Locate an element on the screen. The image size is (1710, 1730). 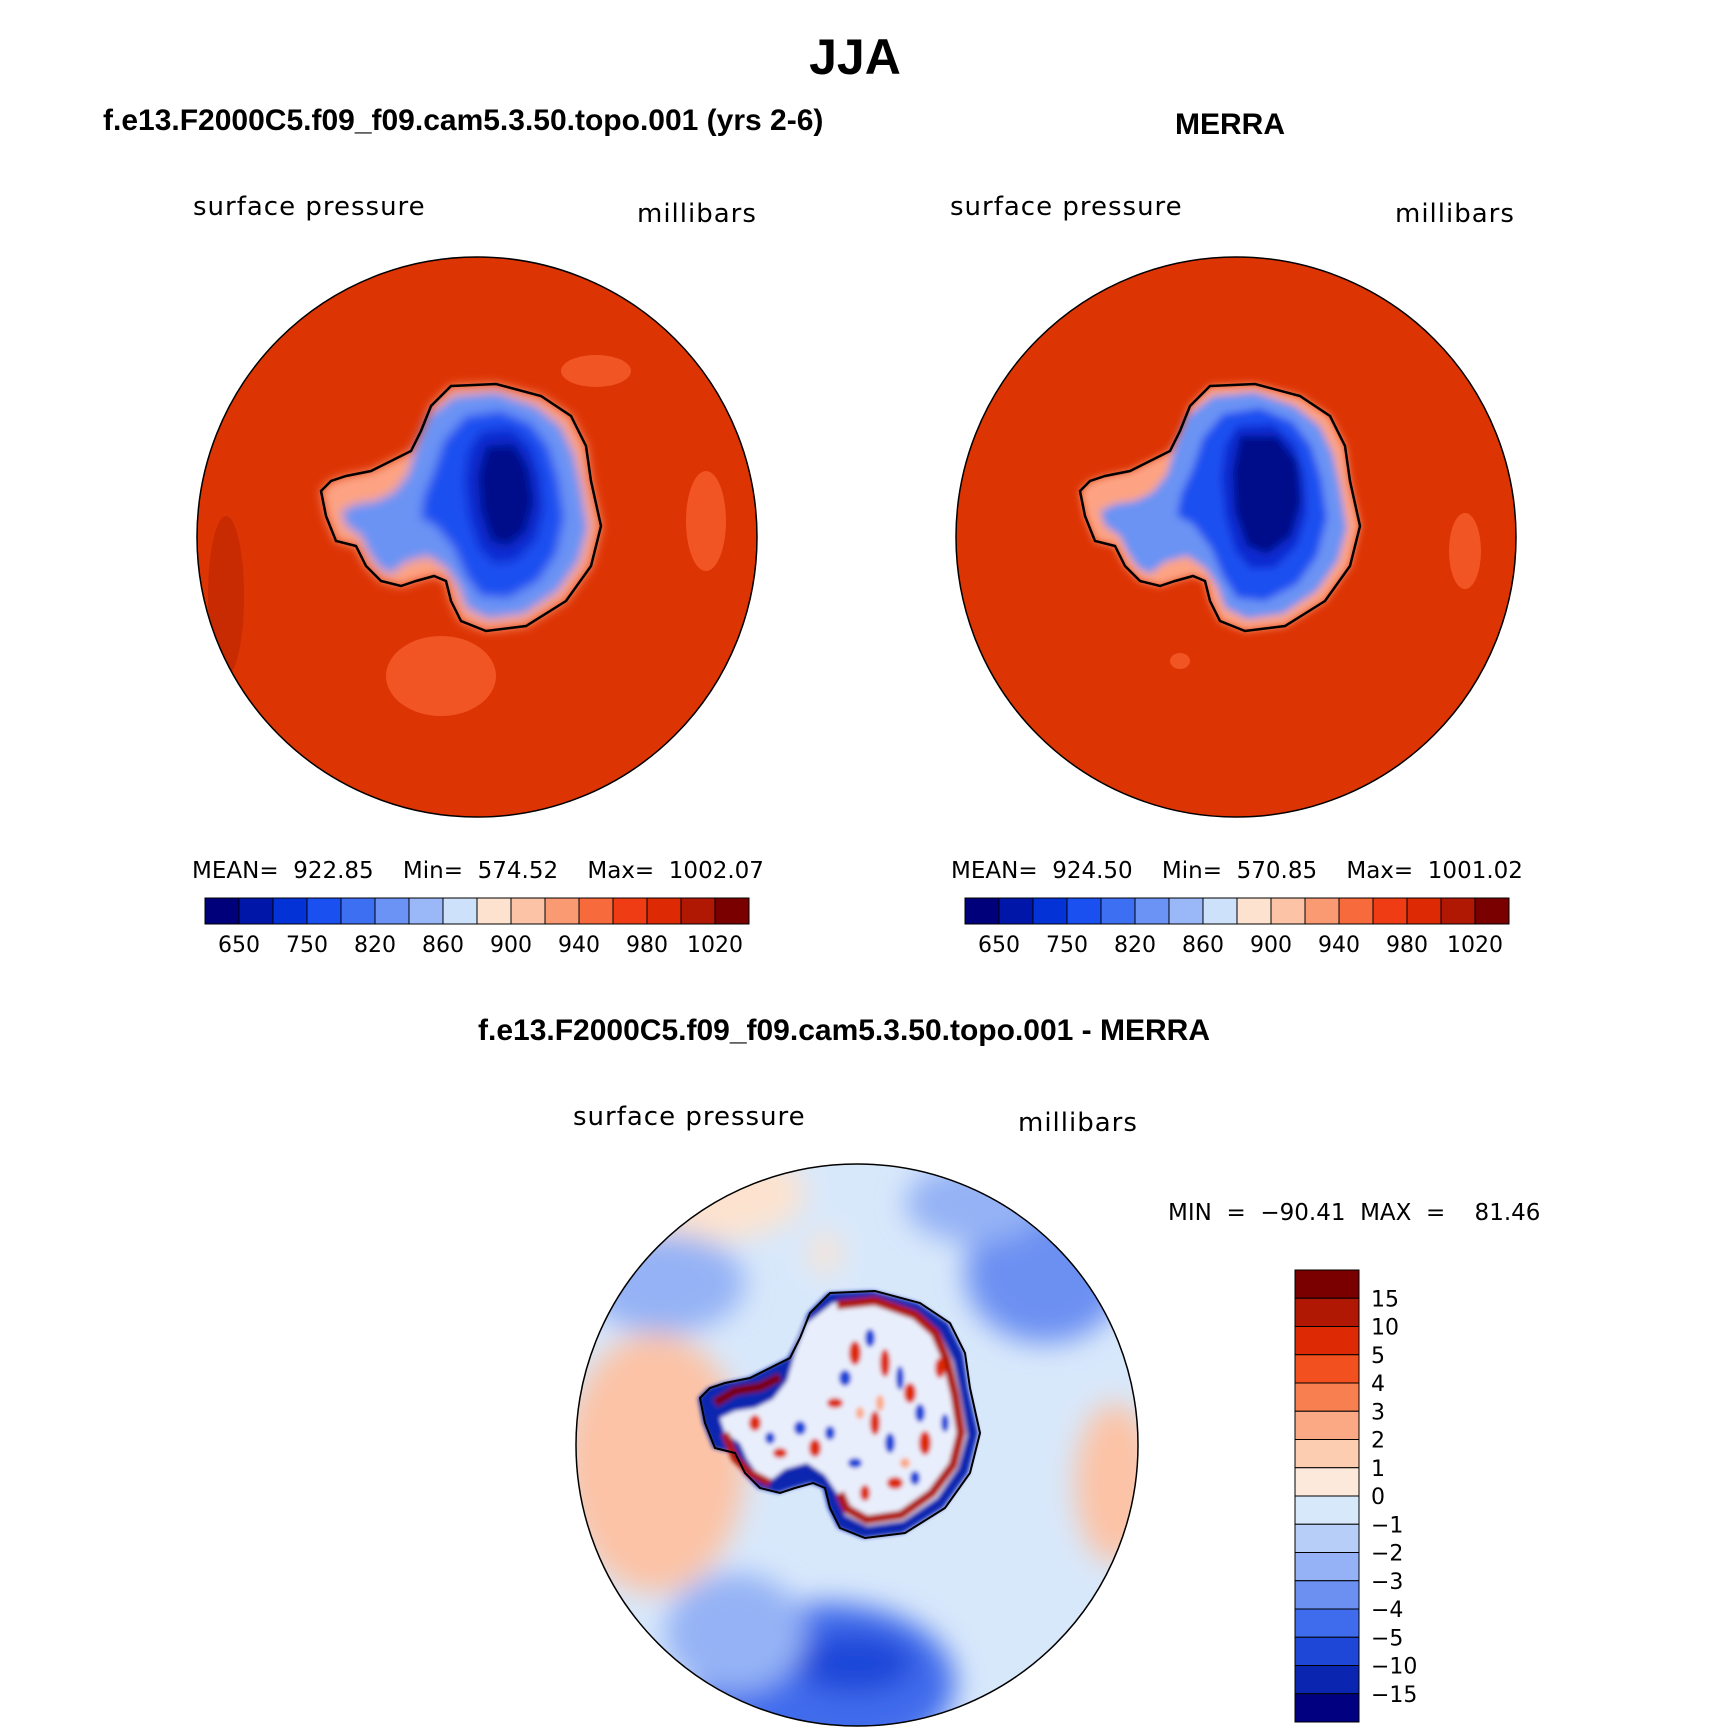
colorbar-tick-label: 5 is located at coordinates (1378, 1356).